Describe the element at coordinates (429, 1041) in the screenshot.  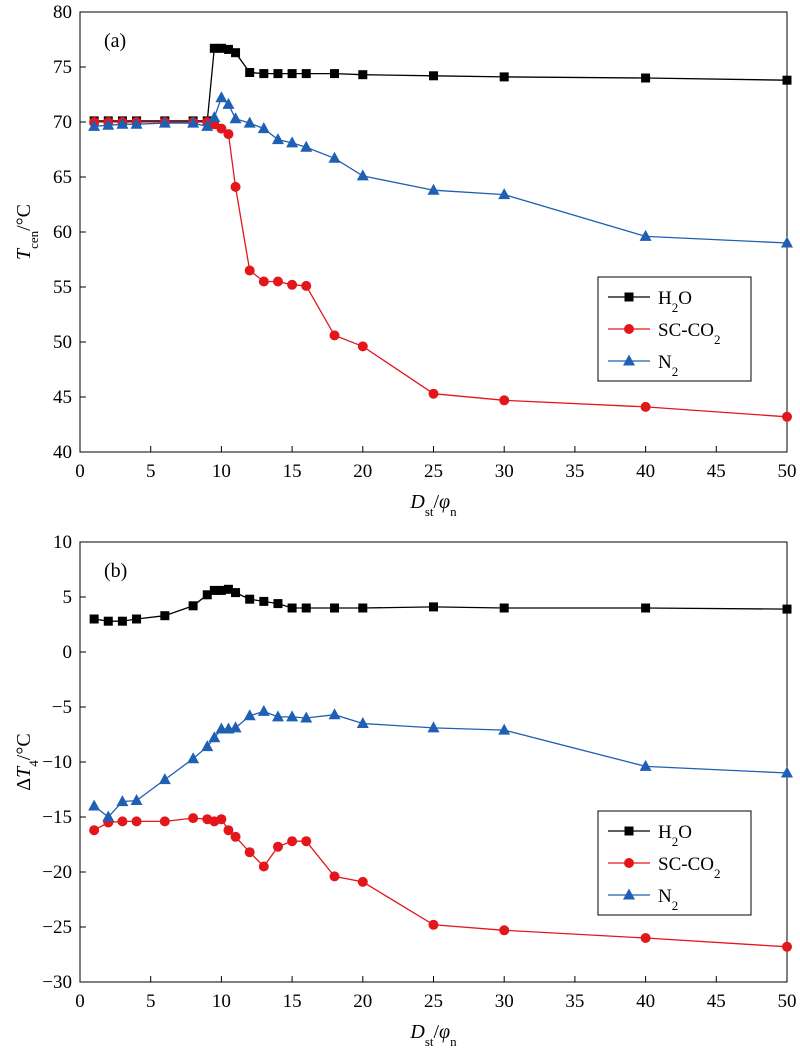
I see `x-axis-label-sub: st` at that location.